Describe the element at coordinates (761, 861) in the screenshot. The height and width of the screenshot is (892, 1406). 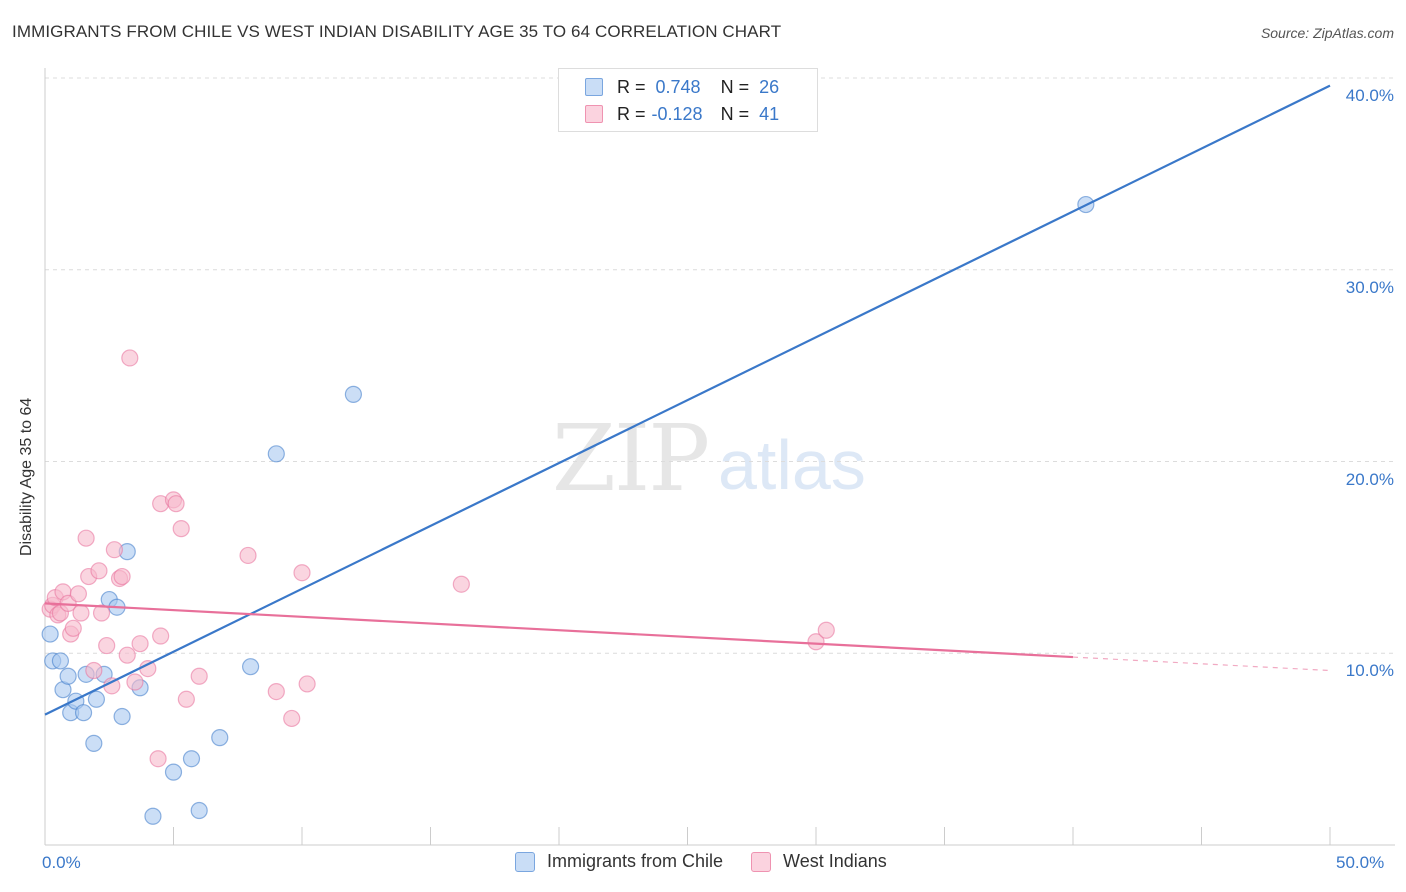
I see `series-swatch-west-indians` at that location.